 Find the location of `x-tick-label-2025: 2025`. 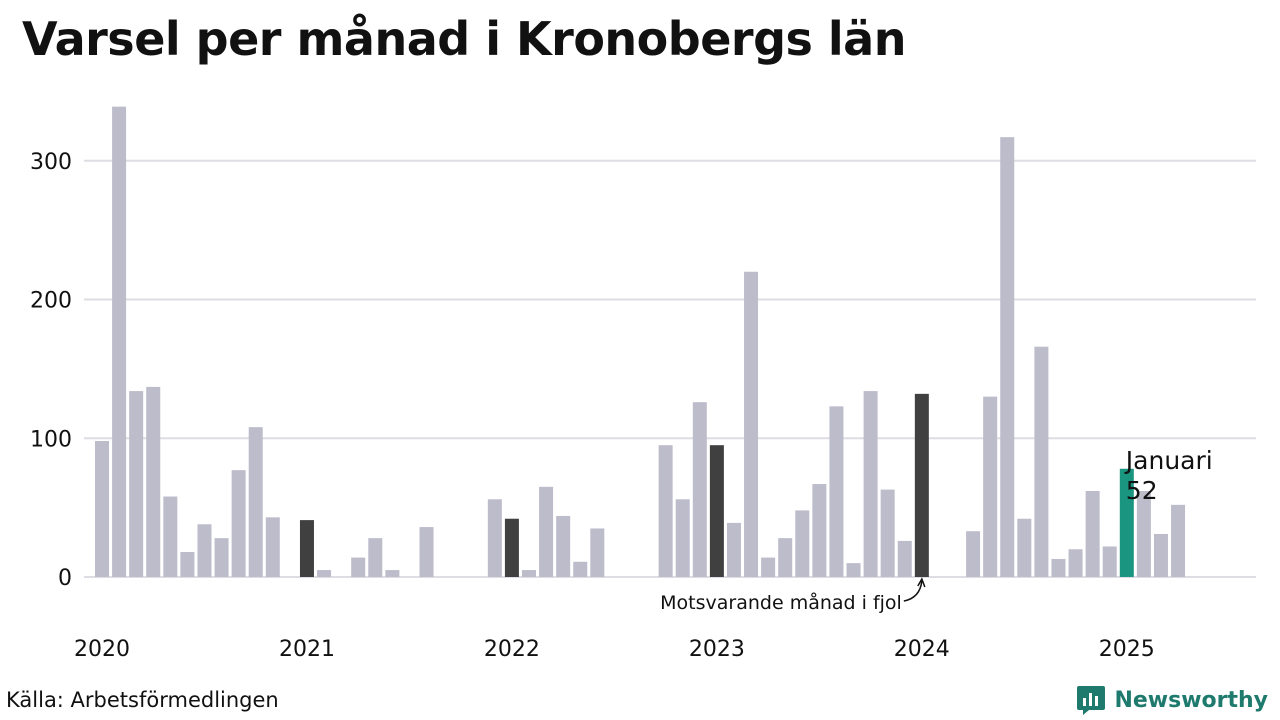

x-tick-label-2025: 2025 is located at coordinates (1127, 649).